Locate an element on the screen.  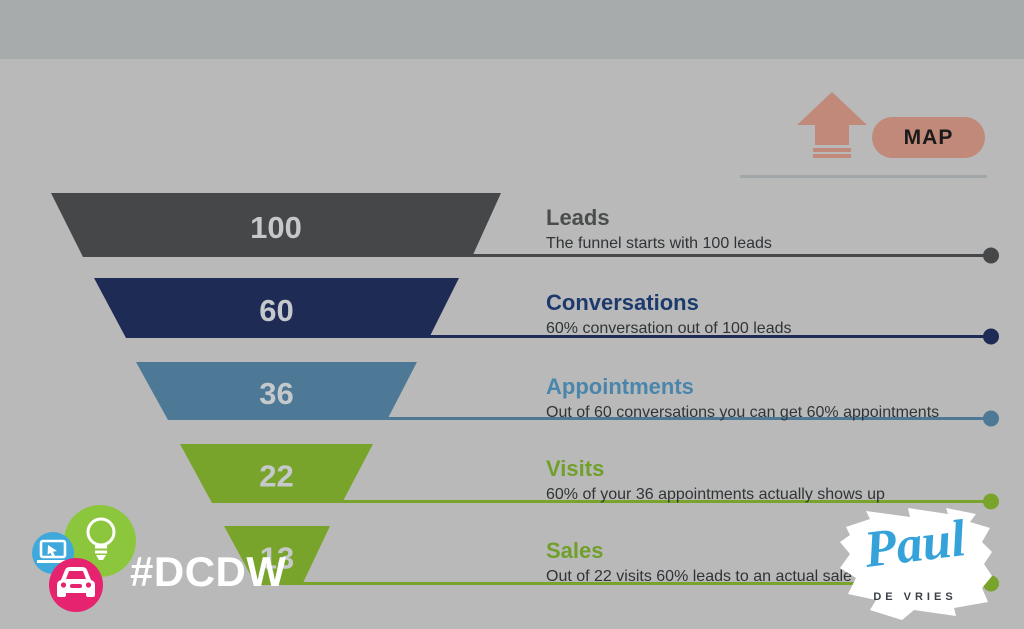
stage-description-conversations: 60% conversation out of 100 leads is located at coordinates (669, 328).